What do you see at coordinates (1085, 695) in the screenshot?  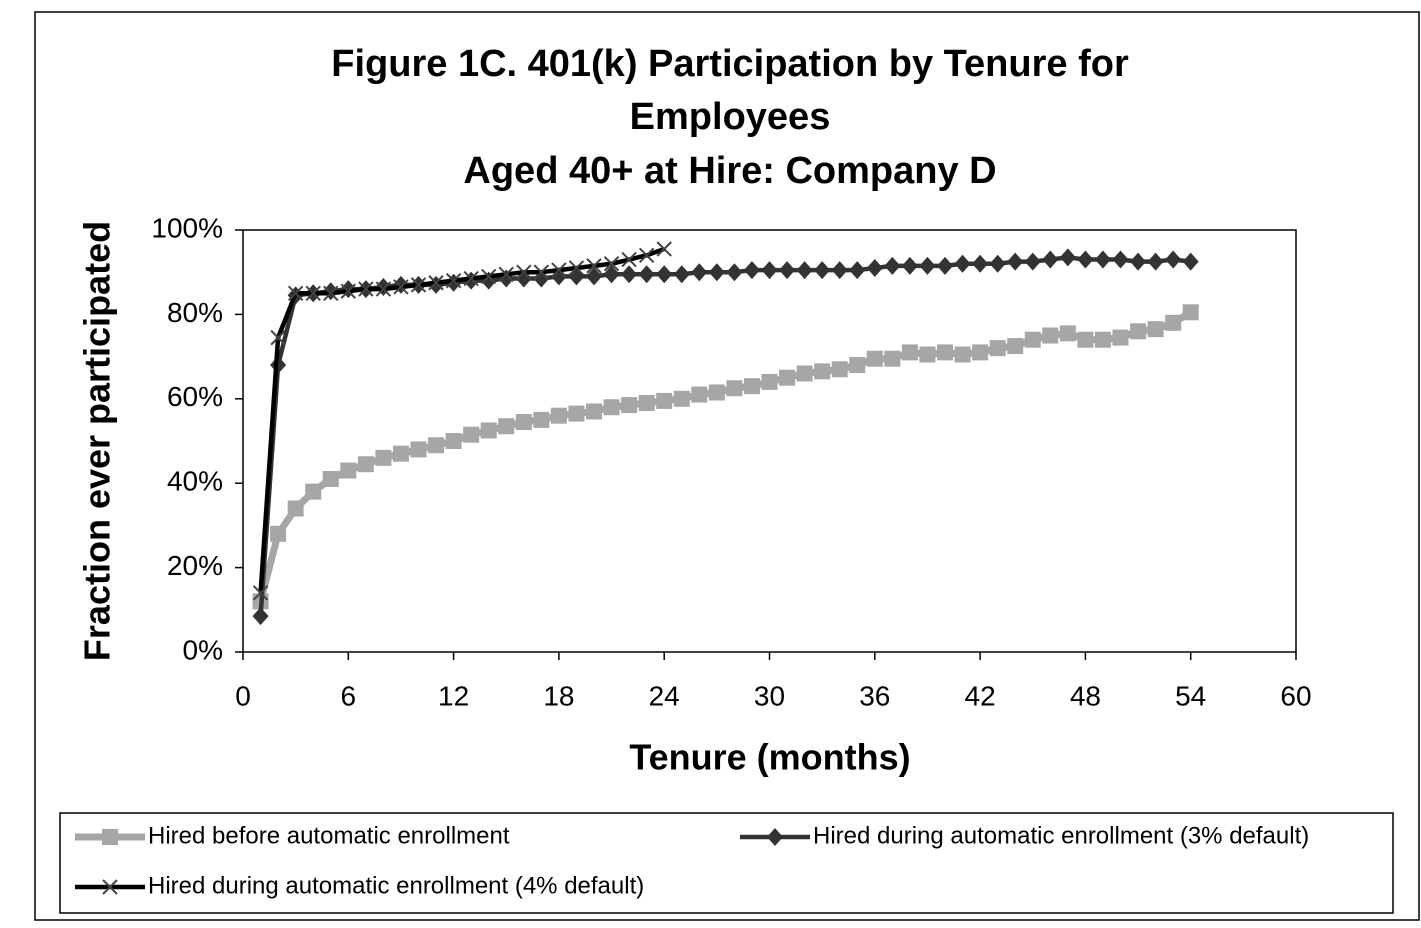 I see `x-tick-label: 48` at bounding box center [1085, 695].